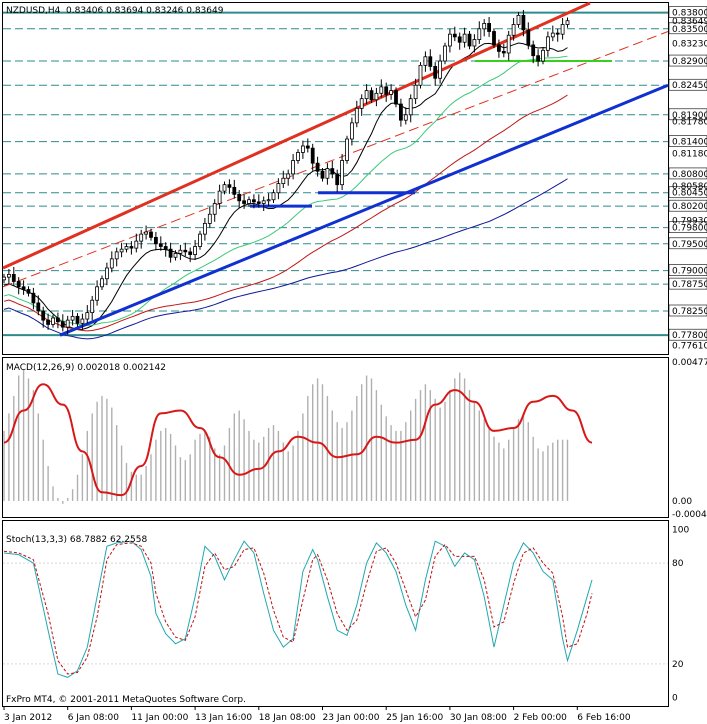 This screenshot has height=724, width=707. What do you see at coordinates (94, 718) in the screenshot?
I see `time-tick-label: 6 Jan 08:00` at bounding box center [94, 718].